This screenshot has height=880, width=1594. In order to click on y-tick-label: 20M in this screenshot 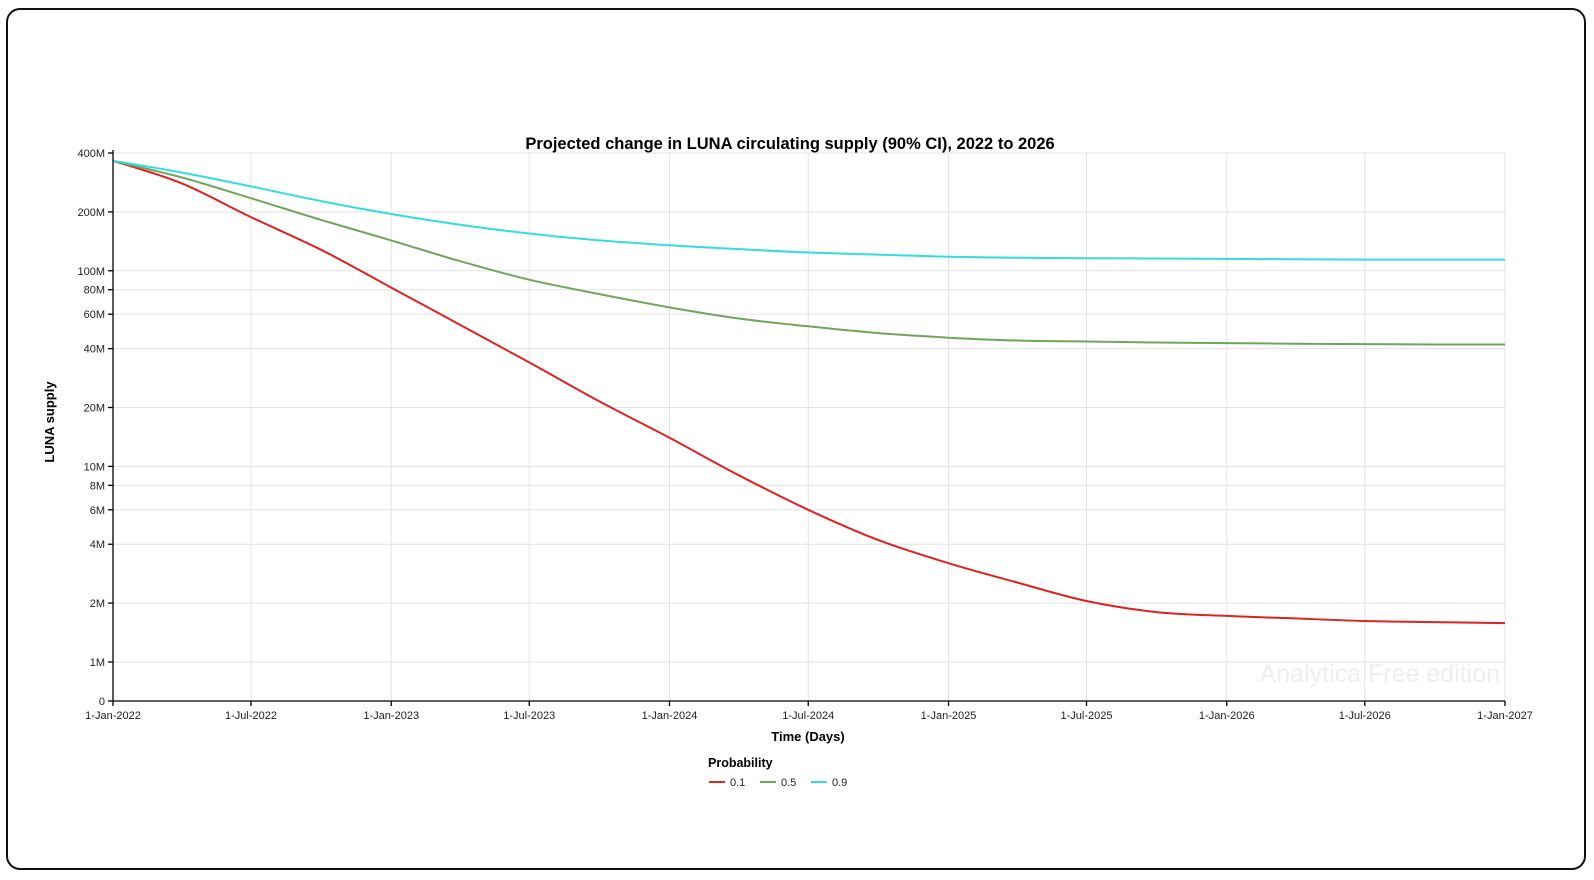, I will do `click(94, 409)`.